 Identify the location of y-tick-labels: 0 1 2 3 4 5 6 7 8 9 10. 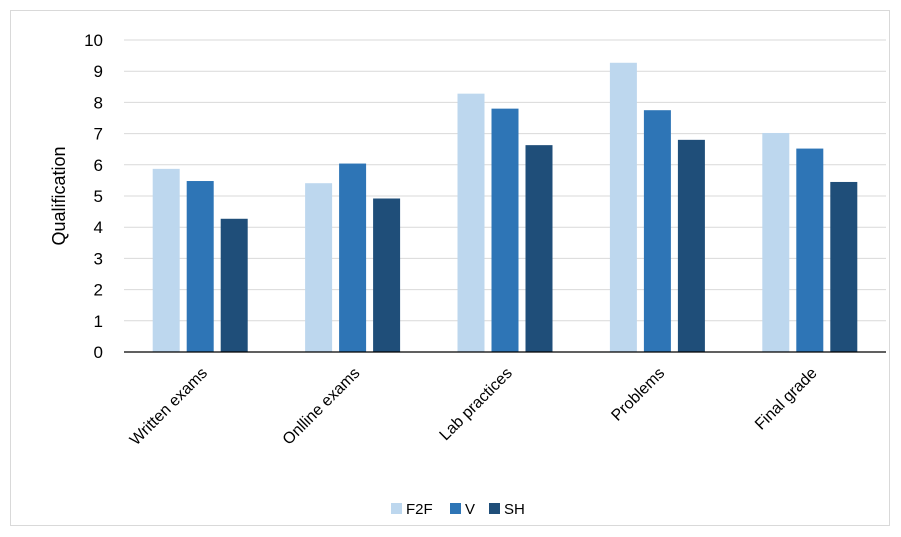
(93, 196).